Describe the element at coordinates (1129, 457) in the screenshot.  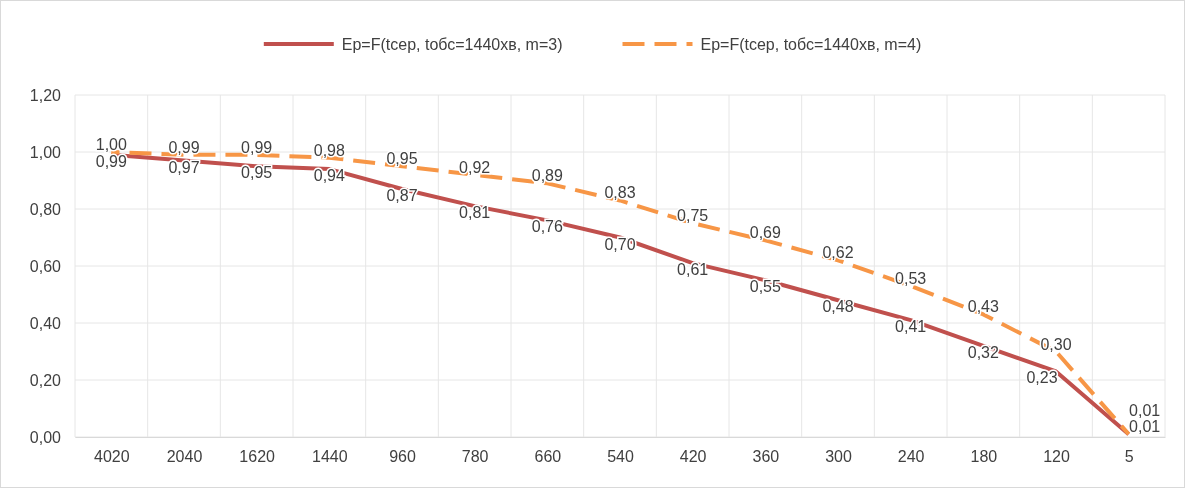
I see `x-tick-label: 5` at that location.